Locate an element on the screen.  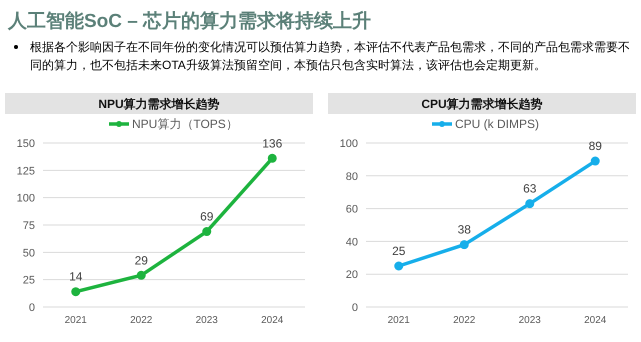
data-label: 69 is located at coordinates (207, 217).